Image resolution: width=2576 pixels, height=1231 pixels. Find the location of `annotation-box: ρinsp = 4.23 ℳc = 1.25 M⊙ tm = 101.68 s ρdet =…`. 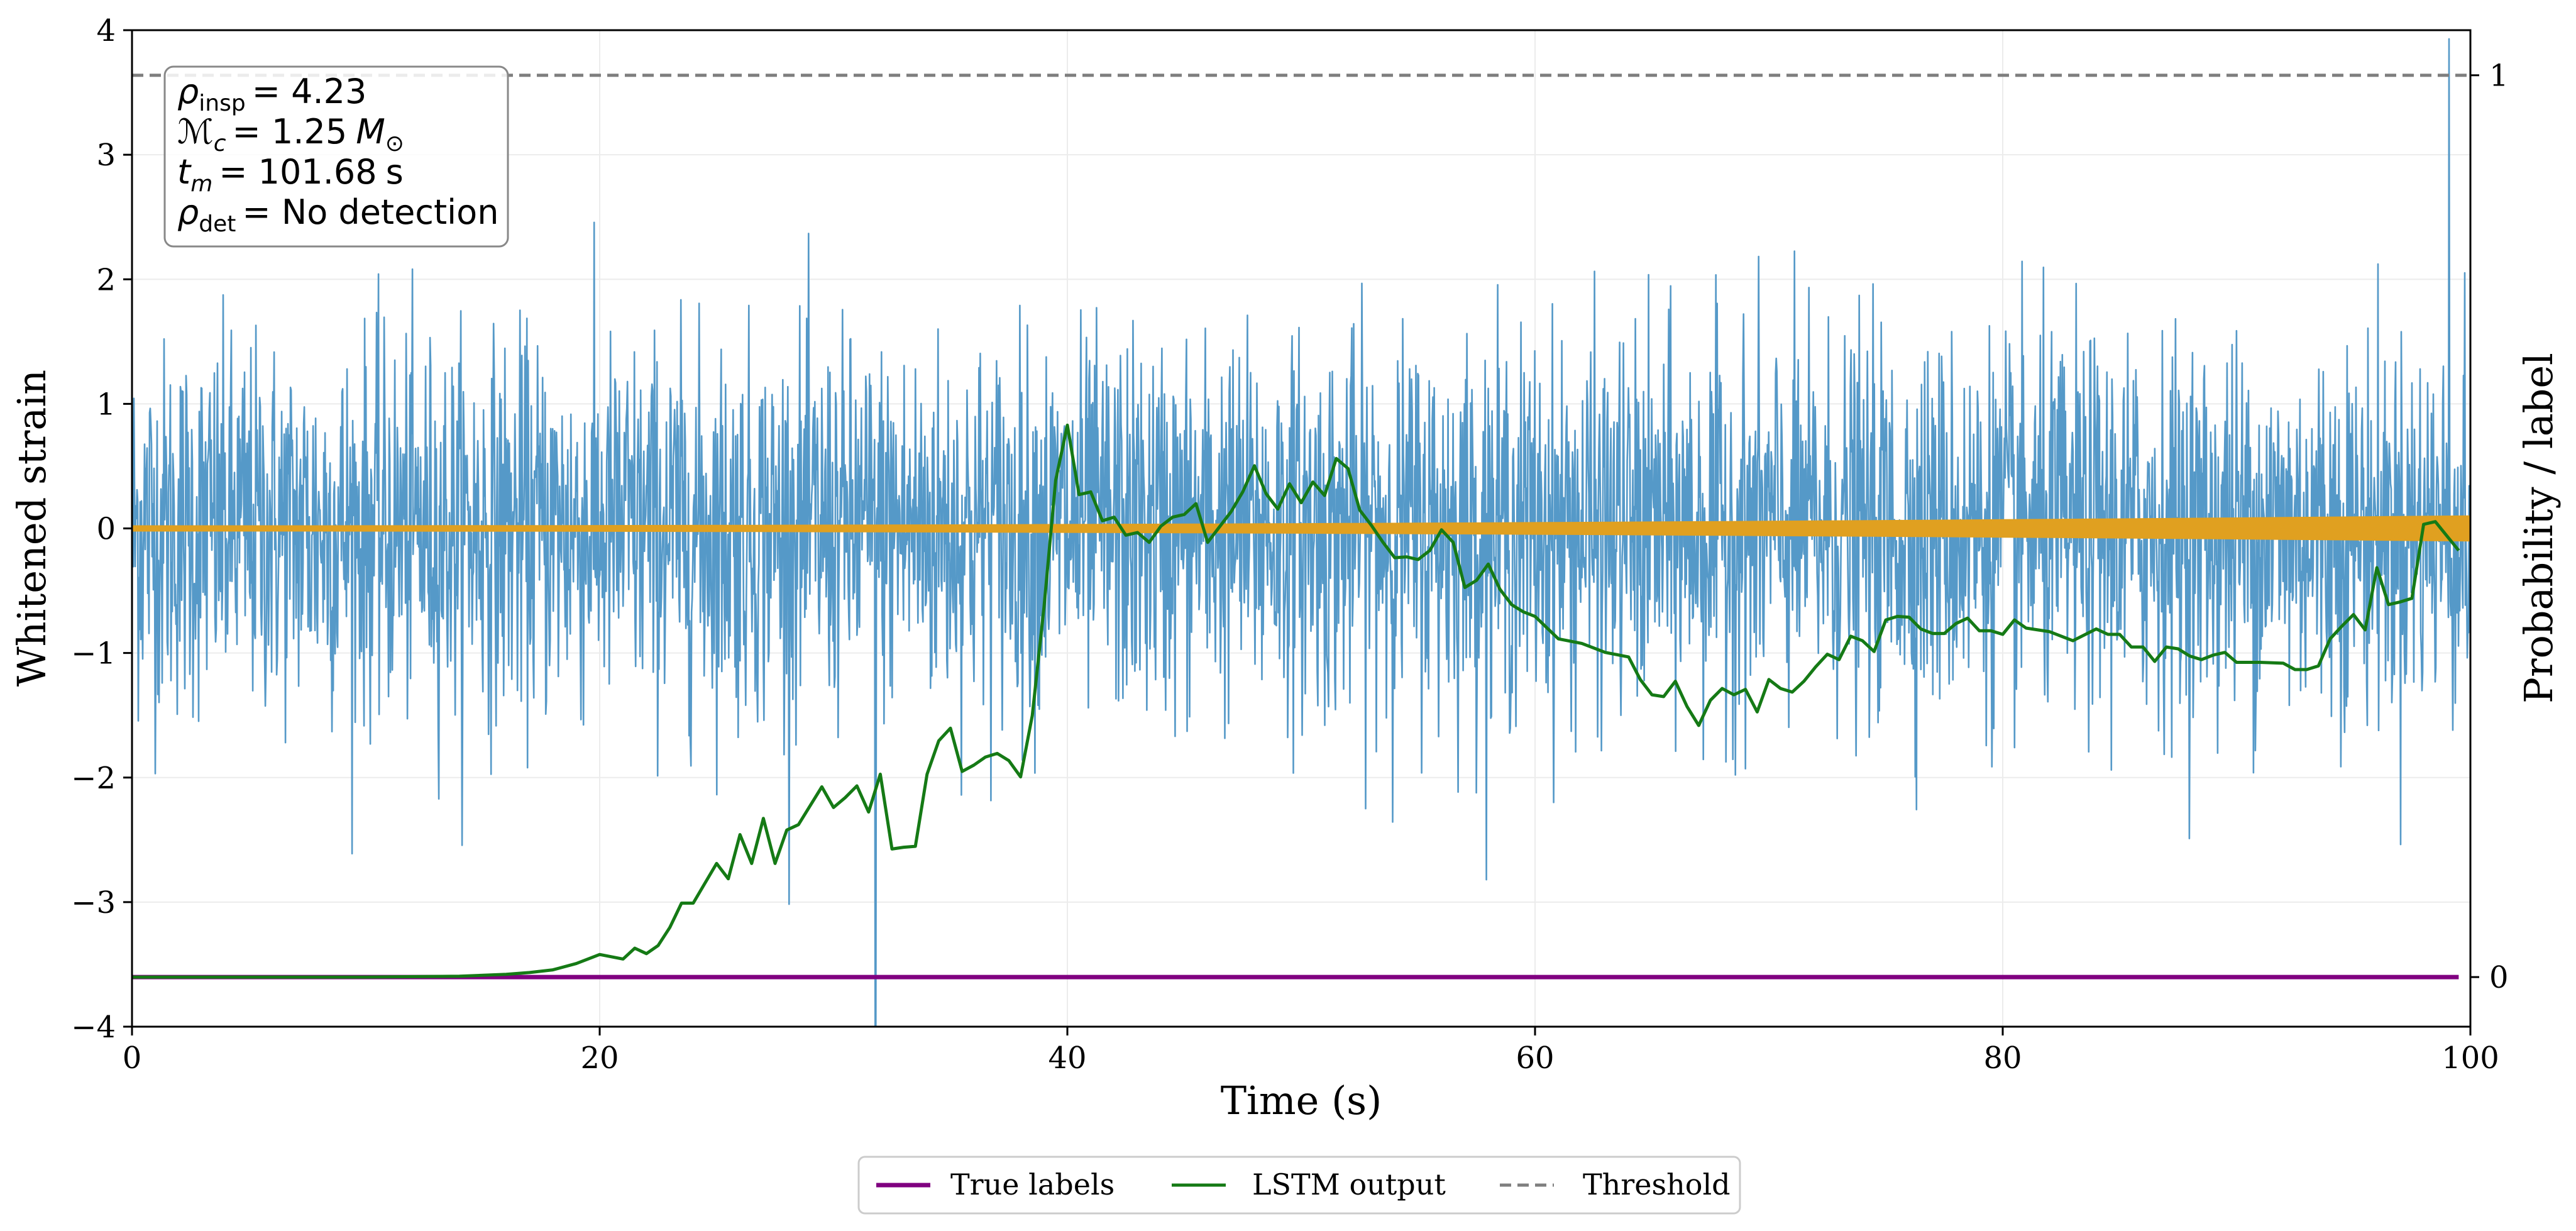

annotation-box: ρinsp = 4.23 ℳc = 1.25 M⊙ tm = 101.68 s ρdet =… is located at coordinates (336, 156).